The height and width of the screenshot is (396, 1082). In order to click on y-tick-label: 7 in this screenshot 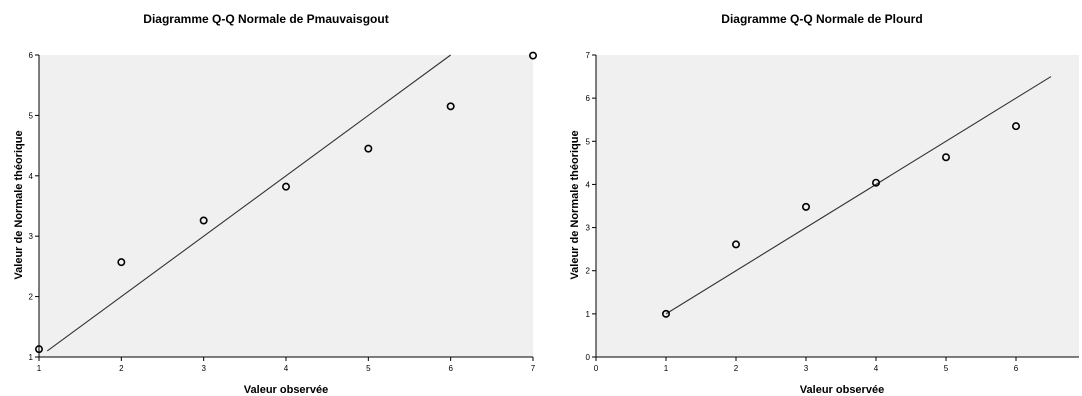, I will do `click(588, 55)`.